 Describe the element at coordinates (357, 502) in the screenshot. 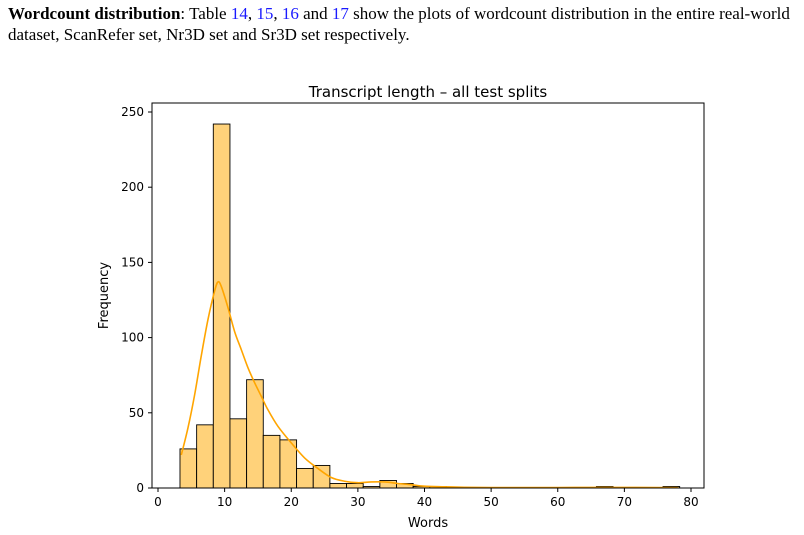

I see `x-tick-label: 30` at that location.